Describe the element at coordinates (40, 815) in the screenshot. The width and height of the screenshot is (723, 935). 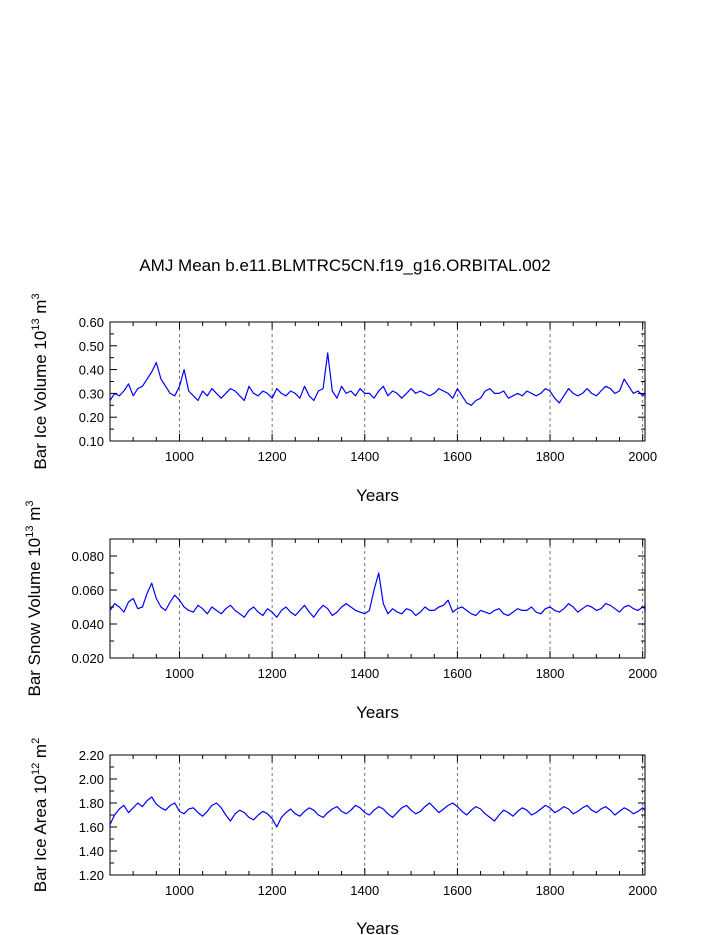
I see `y-axis-label: Bar Ice Area 1012 m2` at that location.